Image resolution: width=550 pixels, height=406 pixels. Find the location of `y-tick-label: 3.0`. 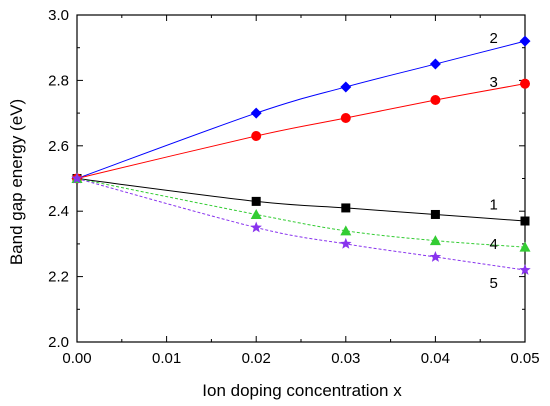

y-tick-label: 3.0 is located at coordinates (58, 15).